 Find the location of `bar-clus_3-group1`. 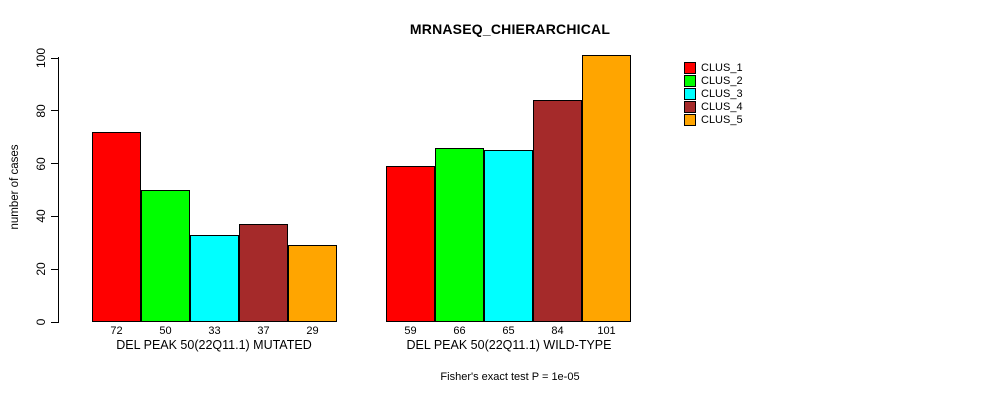

bar-clus_3-group1 is located at coordinates (214, 278).